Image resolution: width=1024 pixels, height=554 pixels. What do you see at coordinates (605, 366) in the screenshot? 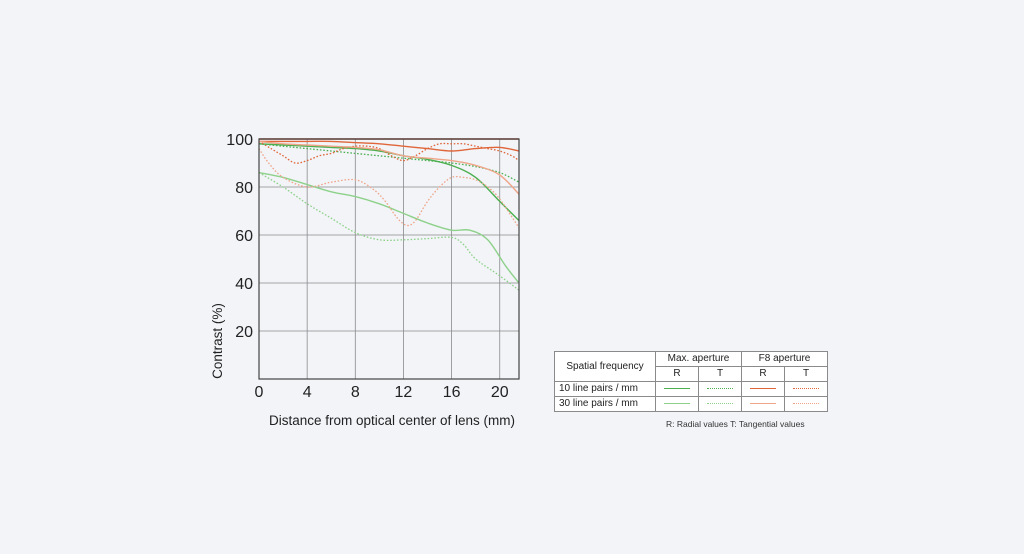
I see `legend-header-spatial: Spatial frequency` at bounding box center [605, 366].